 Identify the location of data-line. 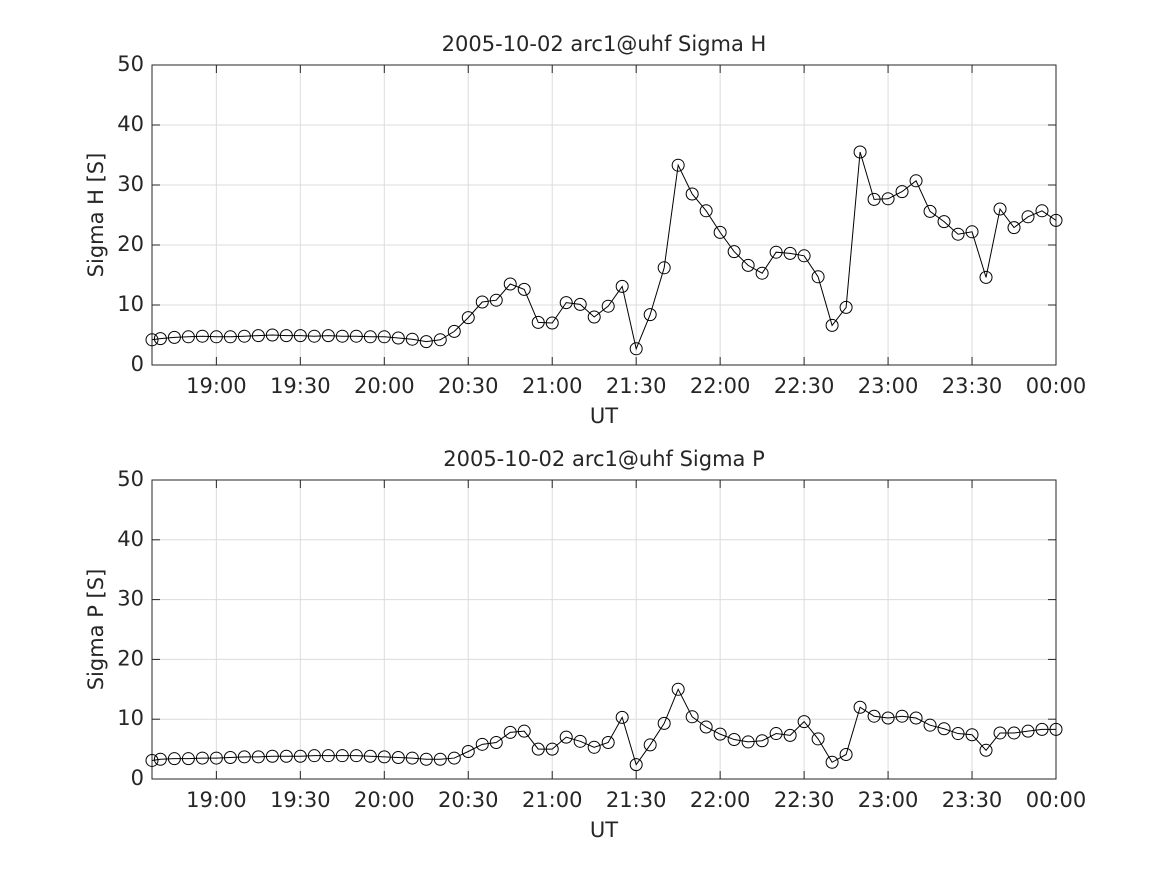
(603, 727).